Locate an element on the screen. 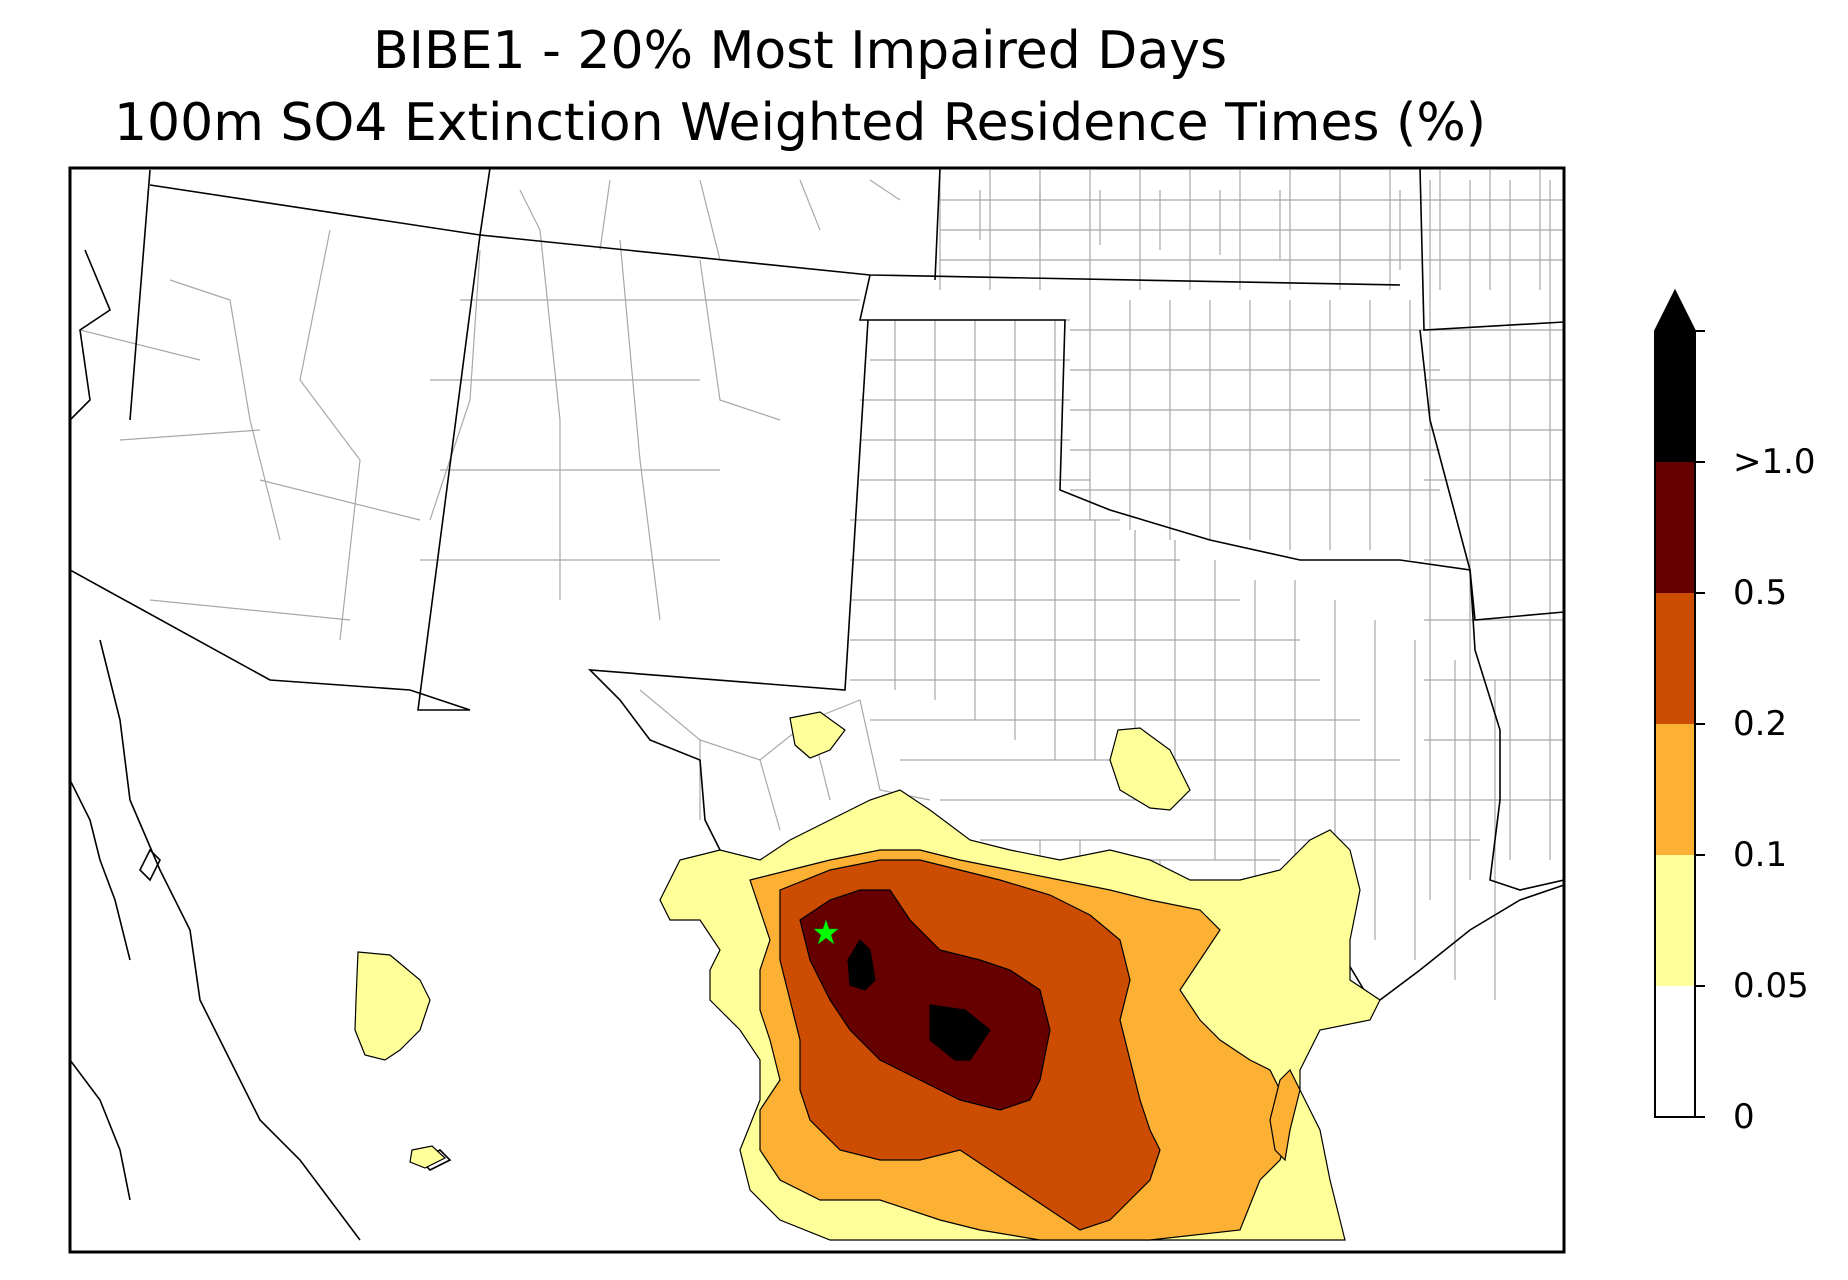 The width and height of the screenshot is (1848, 1280). colorbar is located at coordinates (1679, 703).